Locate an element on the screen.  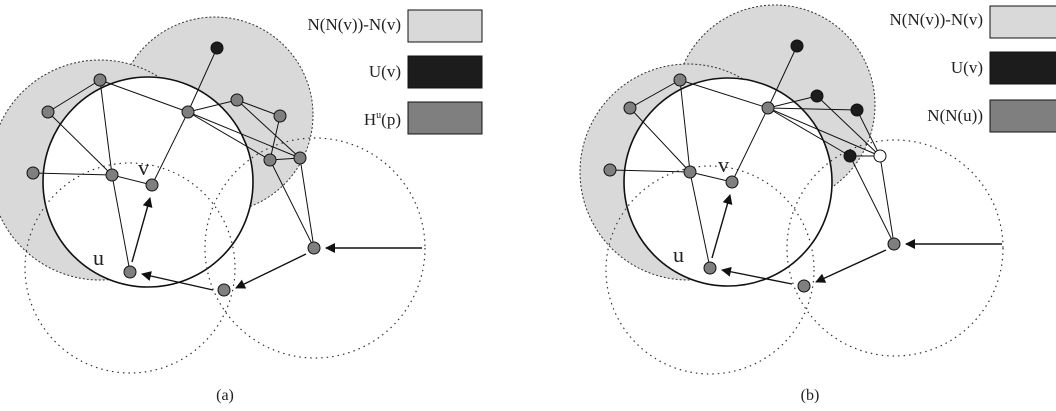
node-white is located at coordinates (880, 156).